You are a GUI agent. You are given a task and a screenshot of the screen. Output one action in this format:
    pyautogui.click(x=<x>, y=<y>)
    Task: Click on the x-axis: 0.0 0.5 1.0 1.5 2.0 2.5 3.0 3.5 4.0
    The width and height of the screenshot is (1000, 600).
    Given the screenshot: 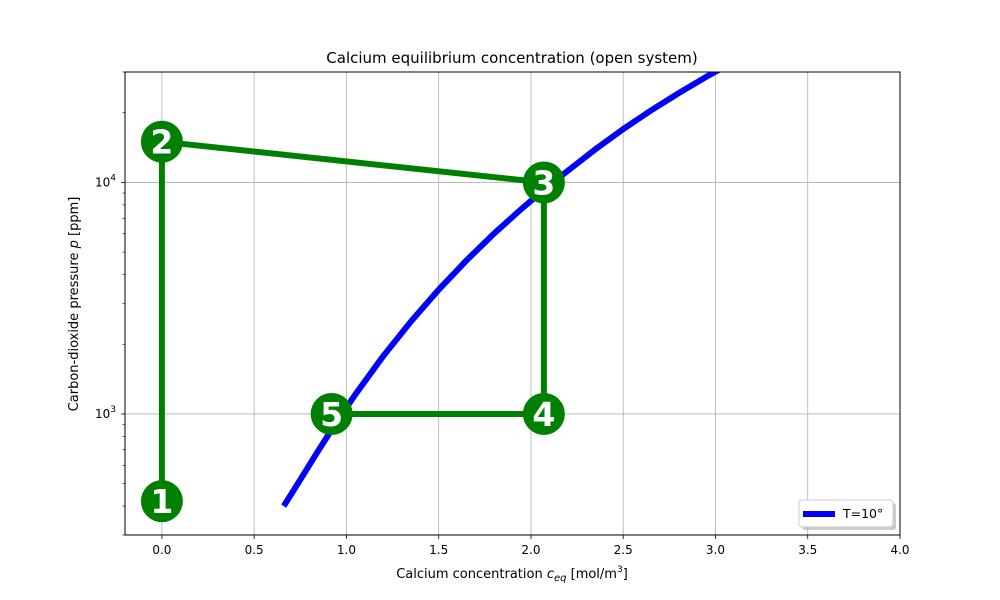 What is the action you would take?
    pyautogui.click(x=531, y=546)
    